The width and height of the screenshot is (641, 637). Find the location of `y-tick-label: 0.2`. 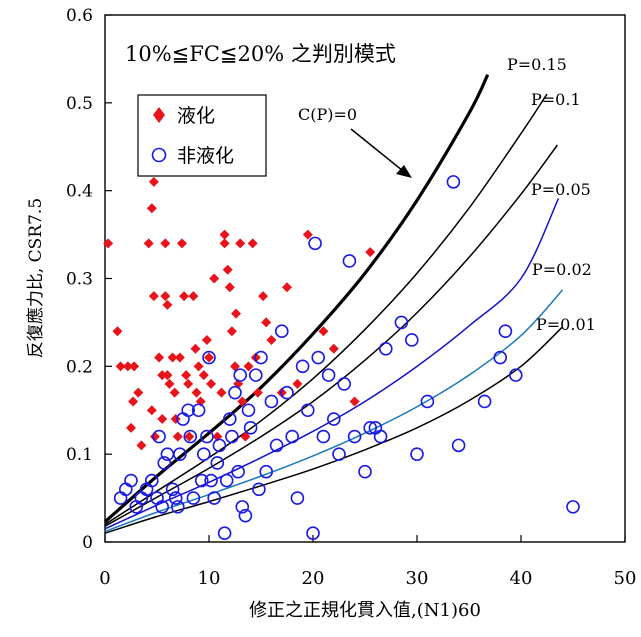

y-tick-label: 0.2 is located at coordinates (79, 367).